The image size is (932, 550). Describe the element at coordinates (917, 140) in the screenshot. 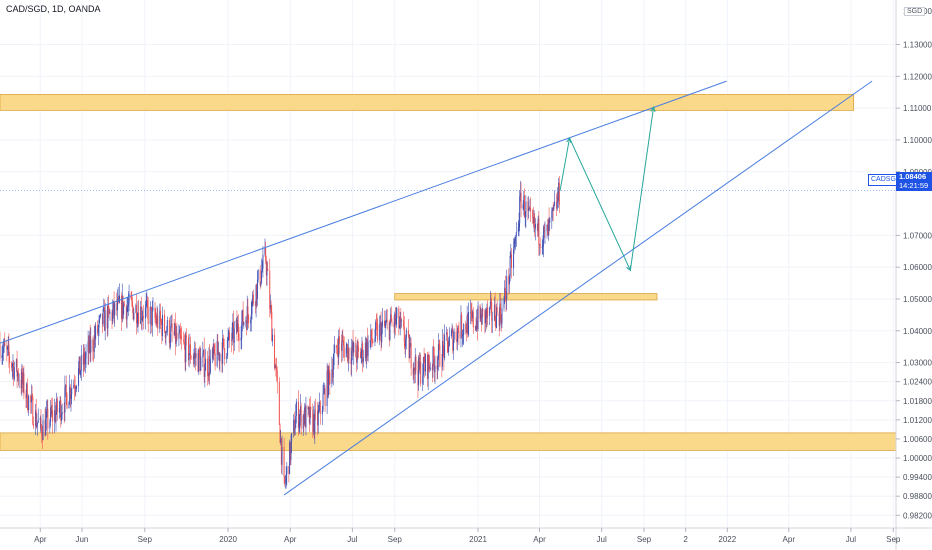

I see `y-tick-label: 1.10000` at that location.